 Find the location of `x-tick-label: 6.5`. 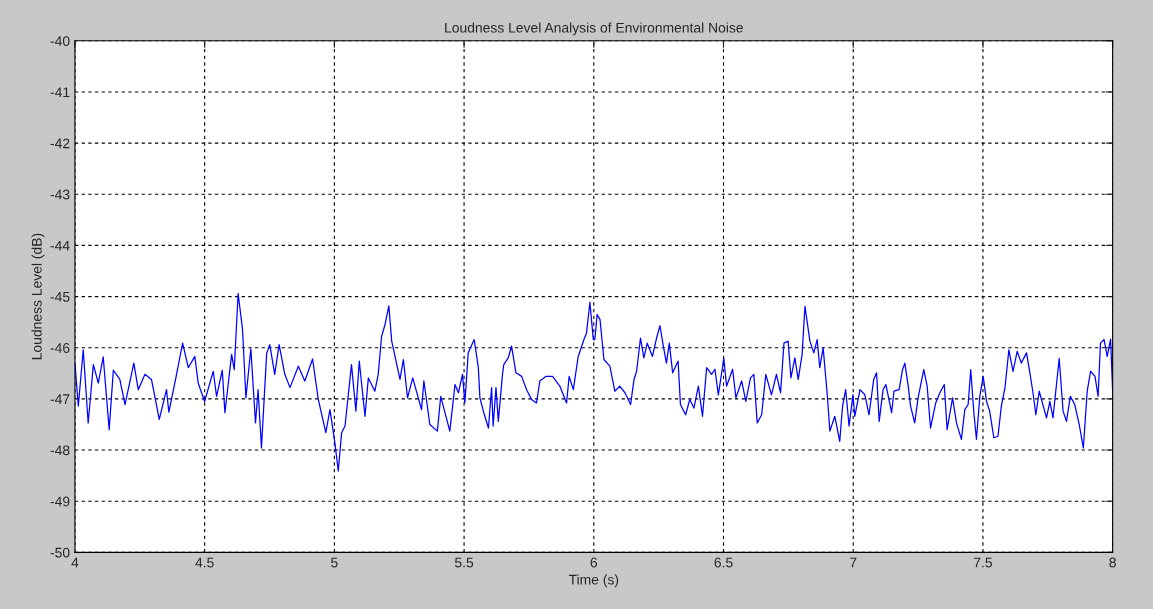

x-tick-label: 6.5 is located at coordinates (723, 562).